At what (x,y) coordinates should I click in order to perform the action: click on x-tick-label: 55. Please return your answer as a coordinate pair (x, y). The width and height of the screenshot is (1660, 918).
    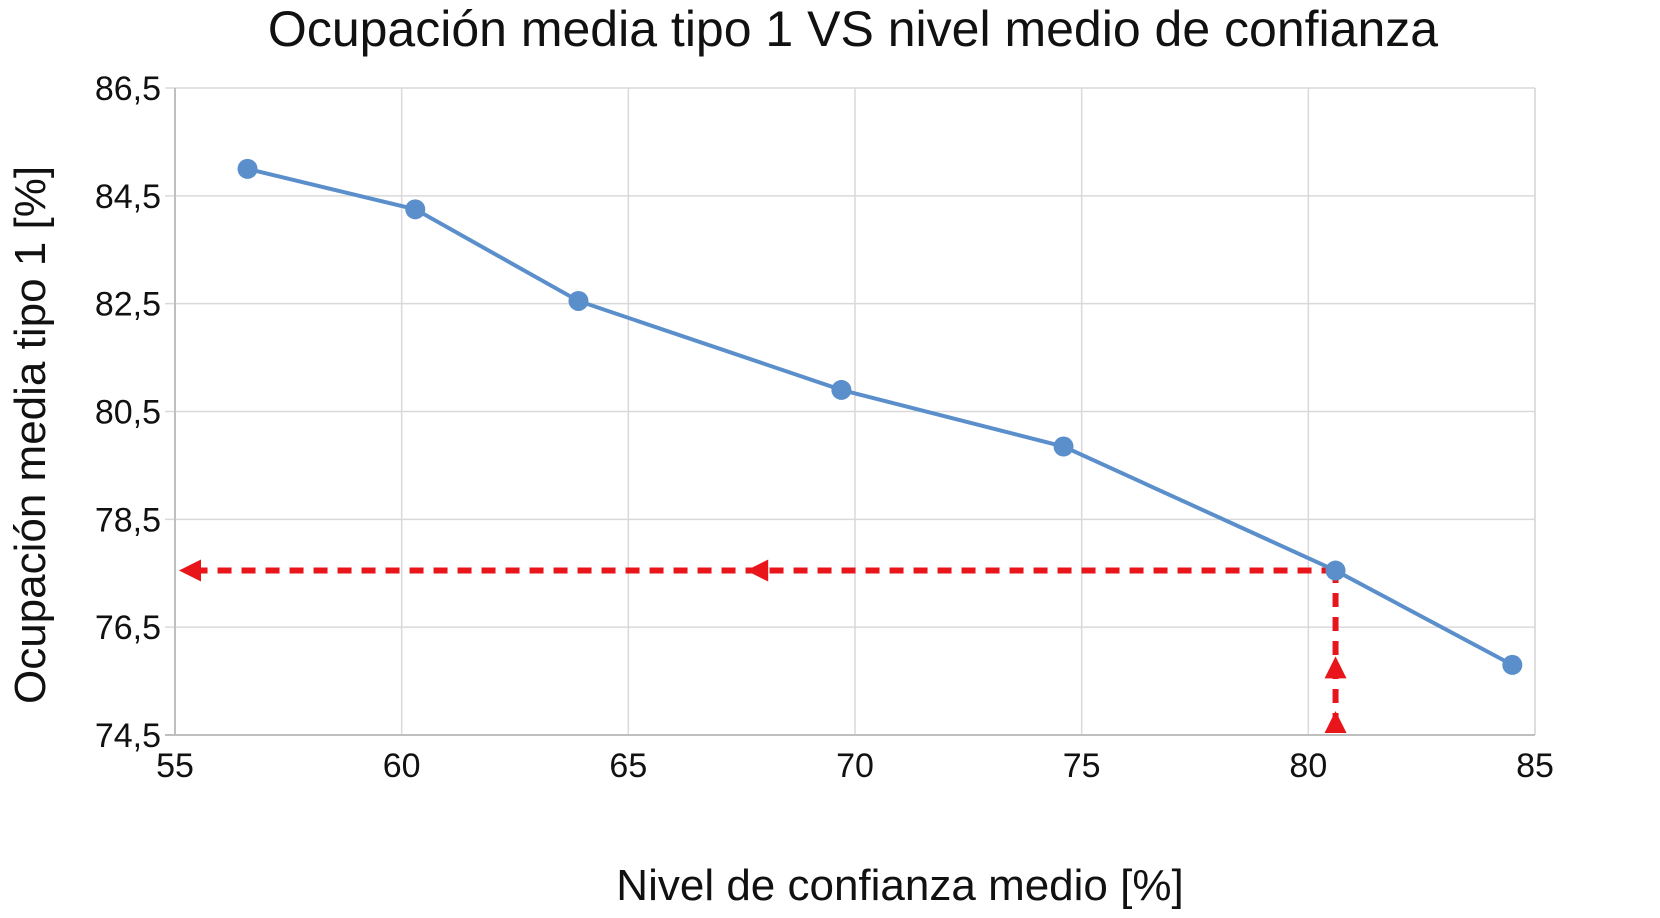
    Looking at the image, I should click on (175, 766).